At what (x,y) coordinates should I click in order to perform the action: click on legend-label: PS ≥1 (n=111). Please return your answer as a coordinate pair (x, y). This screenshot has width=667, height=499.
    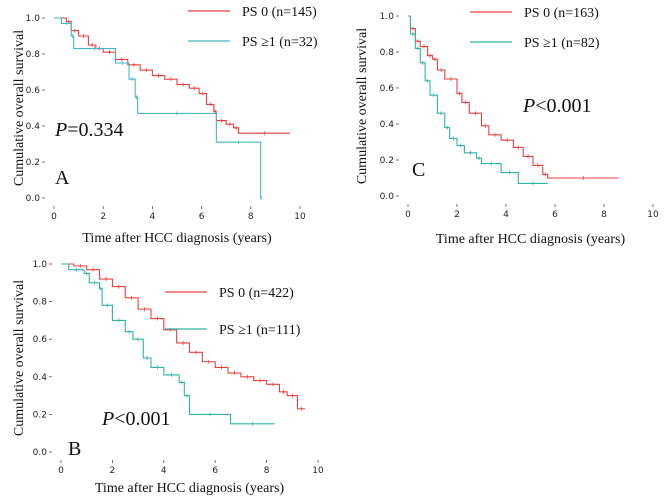
    Looking at the image, I should click on (260, 330).